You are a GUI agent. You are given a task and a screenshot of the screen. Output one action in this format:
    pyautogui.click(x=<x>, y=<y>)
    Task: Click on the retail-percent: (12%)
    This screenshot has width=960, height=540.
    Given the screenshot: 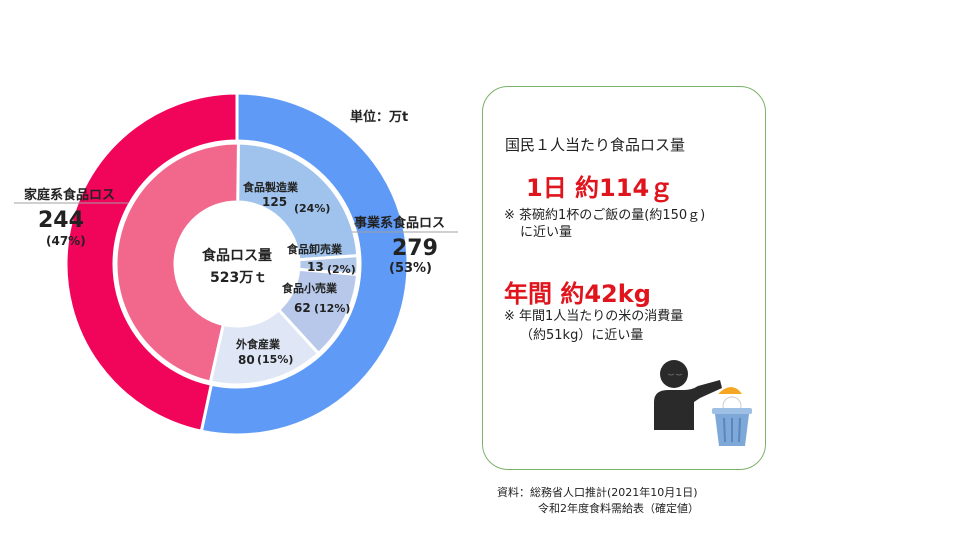 What is the action you would take?
    pyautogui.click(x=332, y=308)
    